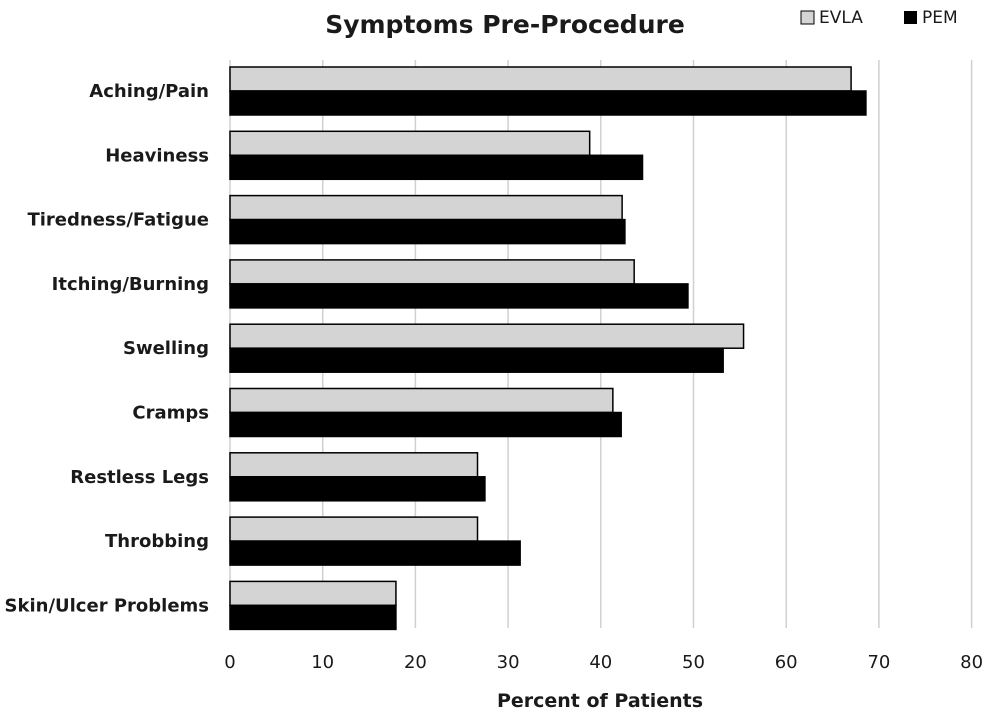  Describe the element at coordinates (130, 284) in the screenshot. I see `category-label: Itching/Burning` at that location.